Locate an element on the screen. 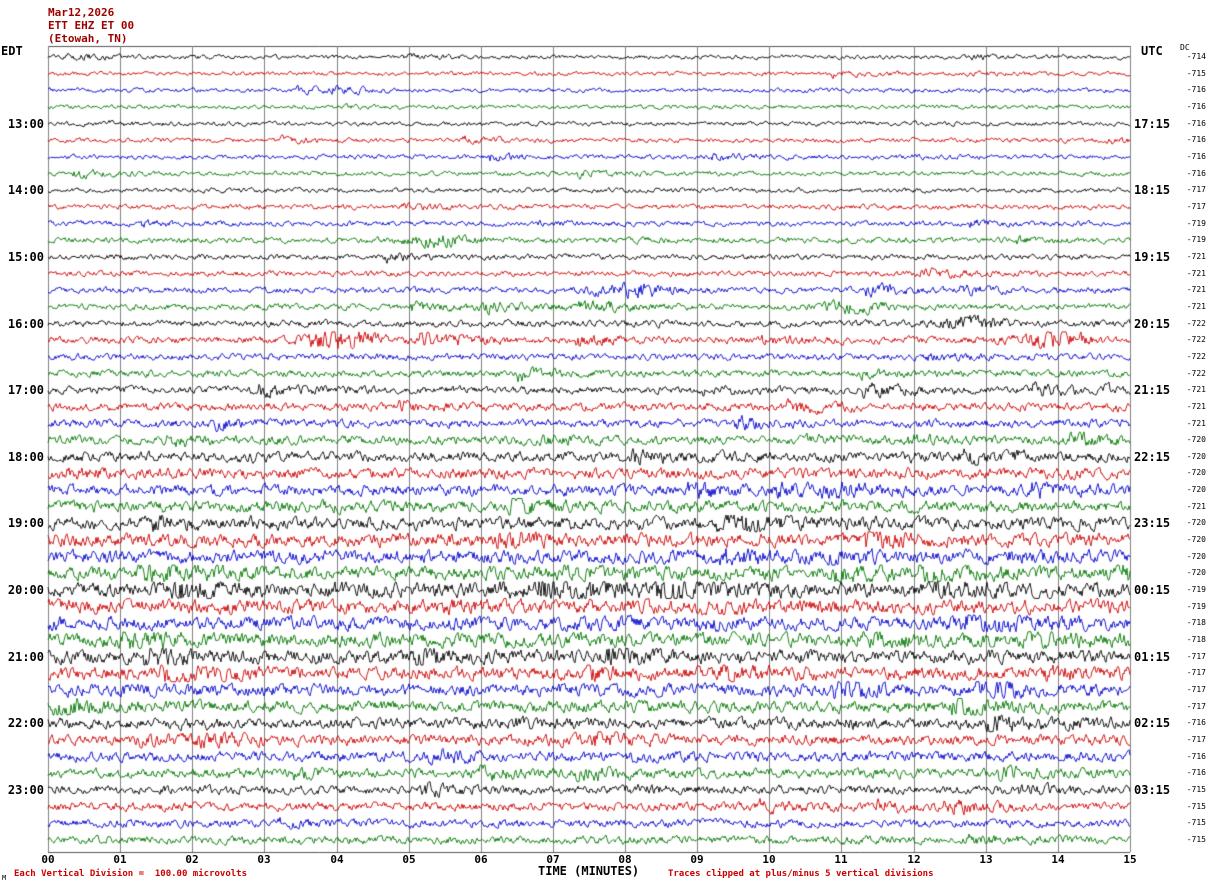  edt-label: 18:00 is located at coordinates (25, 457).